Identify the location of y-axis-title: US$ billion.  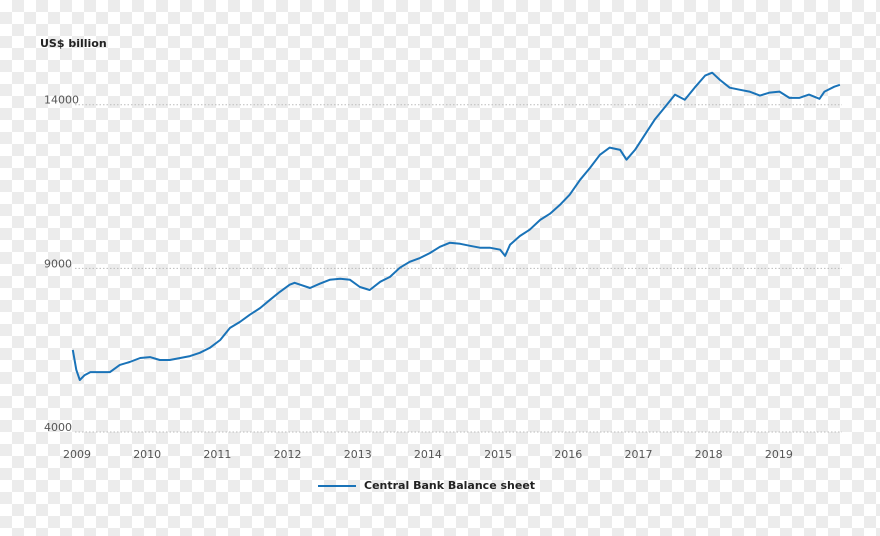
(73, 43).